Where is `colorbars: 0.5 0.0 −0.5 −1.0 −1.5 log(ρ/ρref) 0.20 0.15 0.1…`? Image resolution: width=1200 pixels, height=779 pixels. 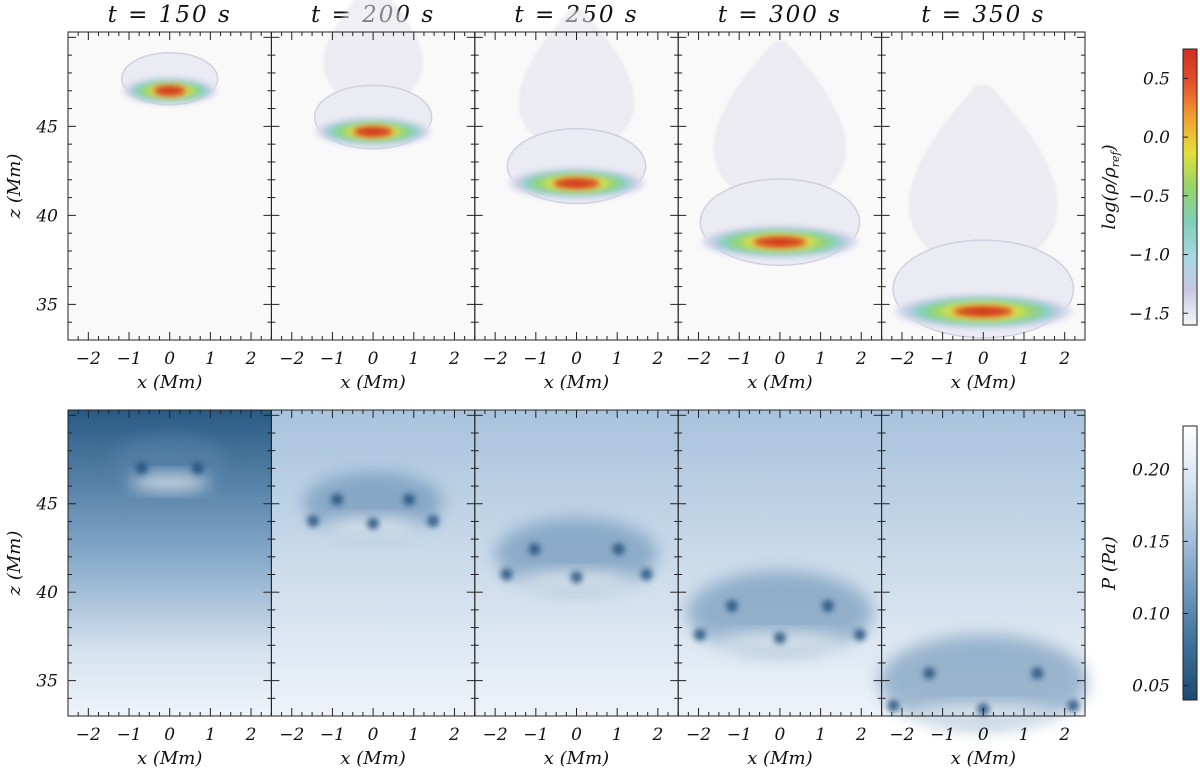
colorbars: 0.5 0.0 −0.5 −1.0 −1.5 log(ρ/ρref) 0.20 0.15 0.1… is located at coordinates (1148, 374).